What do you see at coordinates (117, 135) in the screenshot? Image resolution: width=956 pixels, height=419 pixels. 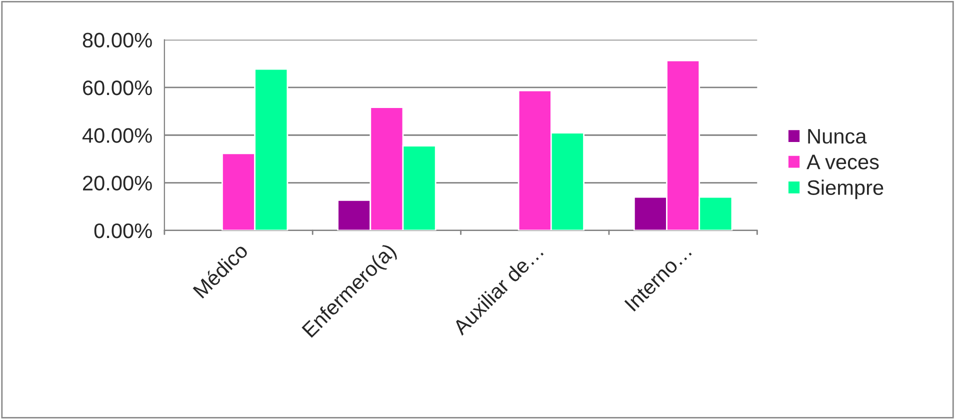 I see `y-tick-label: 40.00%` at bounding box center [117, 135].